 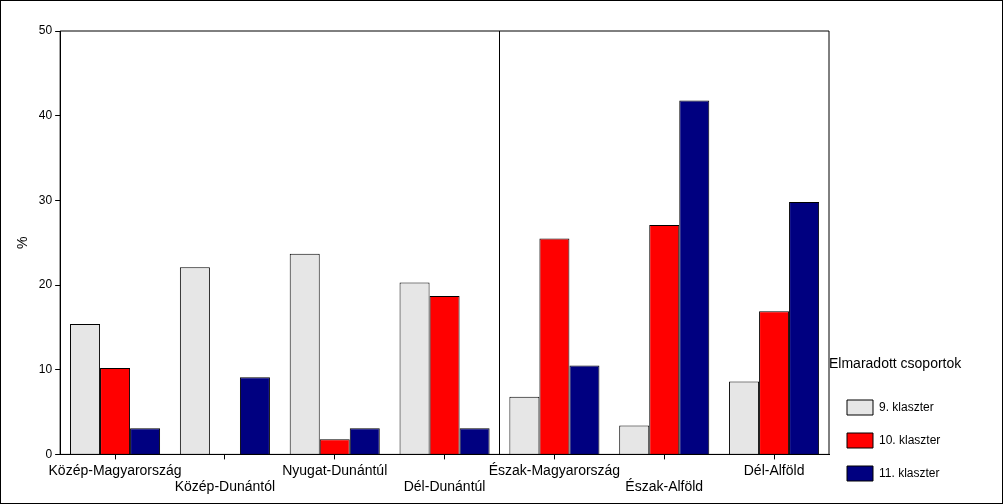 I want to click on y-axis-title: %, so click(x=22, y=242).